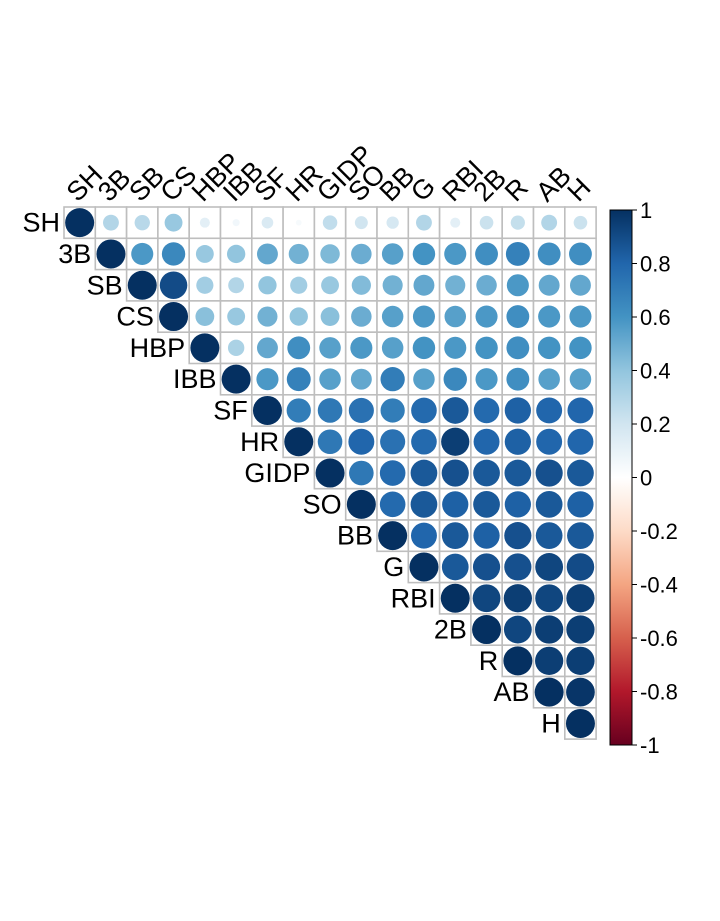  Describe the element at coordinates (361, 316) in the screenshot. I see `corr-circle-CS-SO` at that location.